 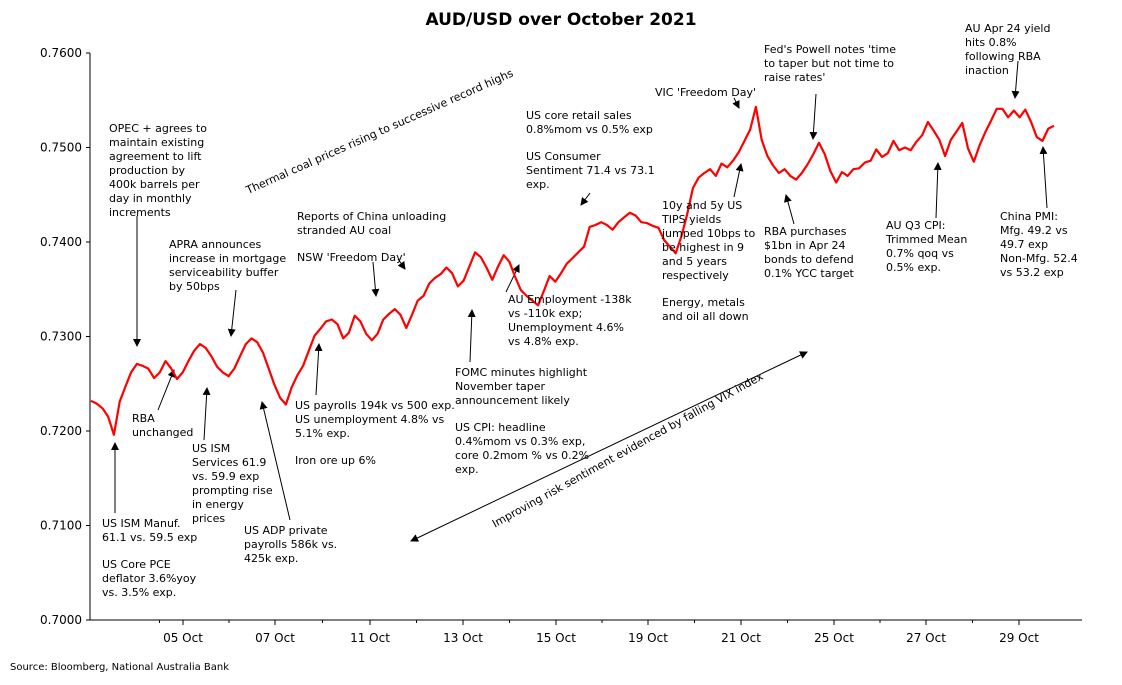 I want to click on x-tick-label: 25 Oct, so click(x=834, y=638).